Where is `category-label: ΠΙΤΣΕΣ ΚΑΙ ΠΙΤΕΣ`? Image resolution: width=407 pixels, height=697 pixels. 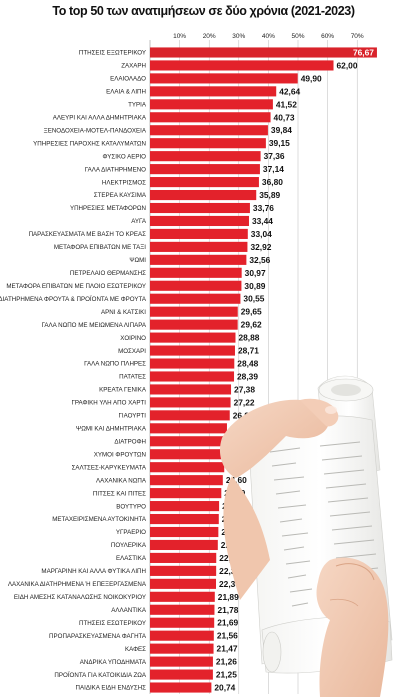 category-label: ΠΙΤΣΕΣ ΚΑΙ ΠΙΤΕΣ is located at coordinates (119, 493).